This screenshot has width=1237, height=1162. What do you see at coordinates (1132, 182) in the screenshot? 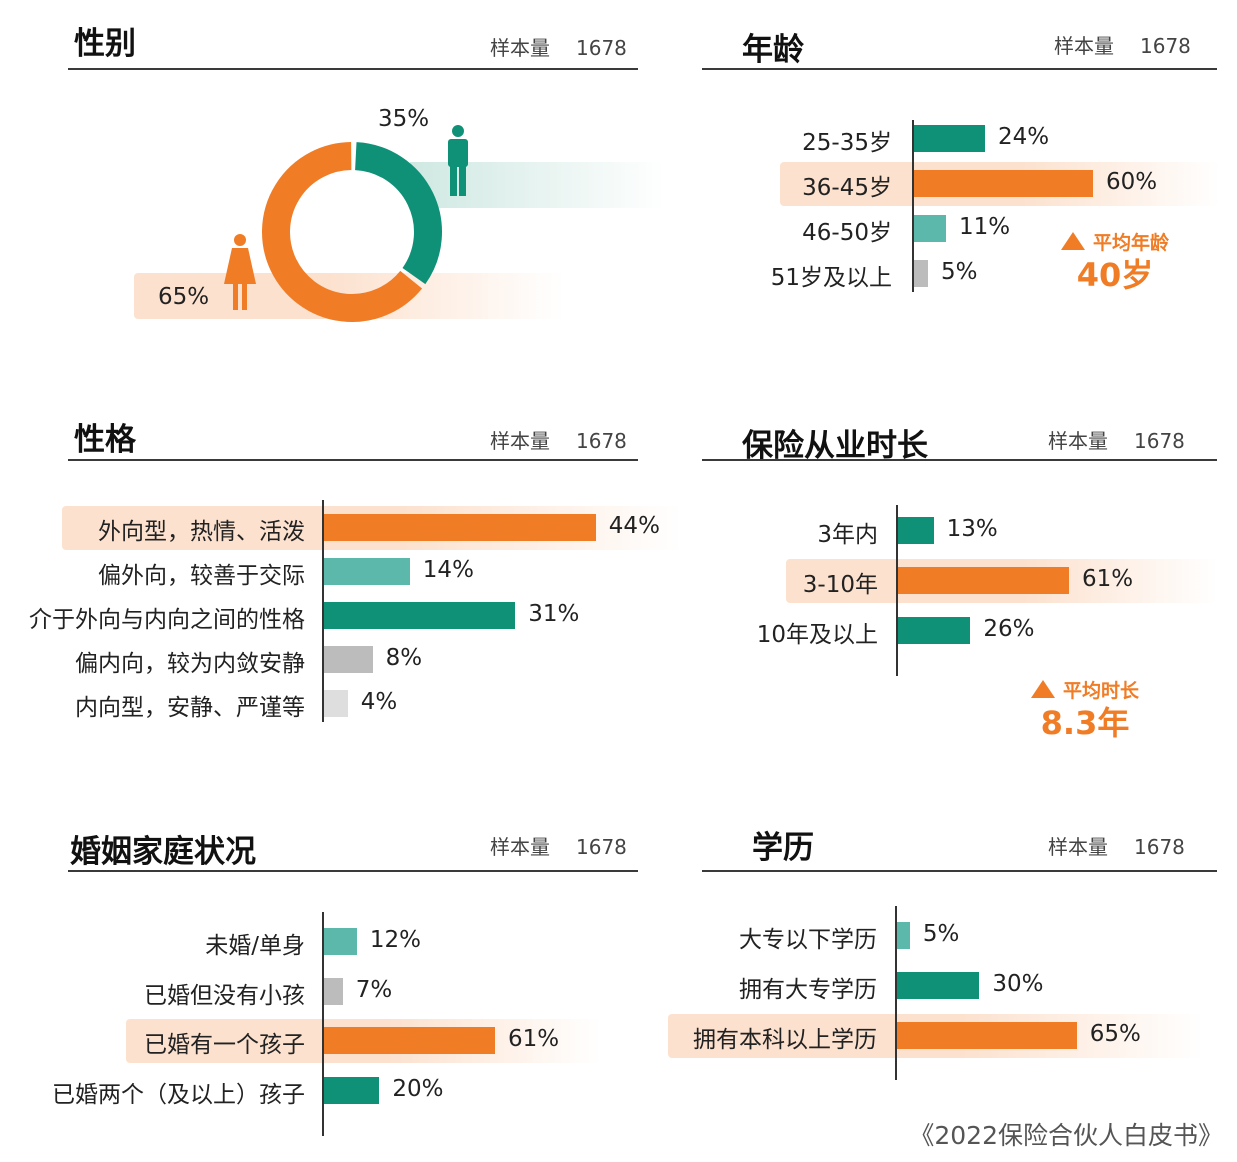
I see `value-label: 60%` at bounding box center [1132, 182].